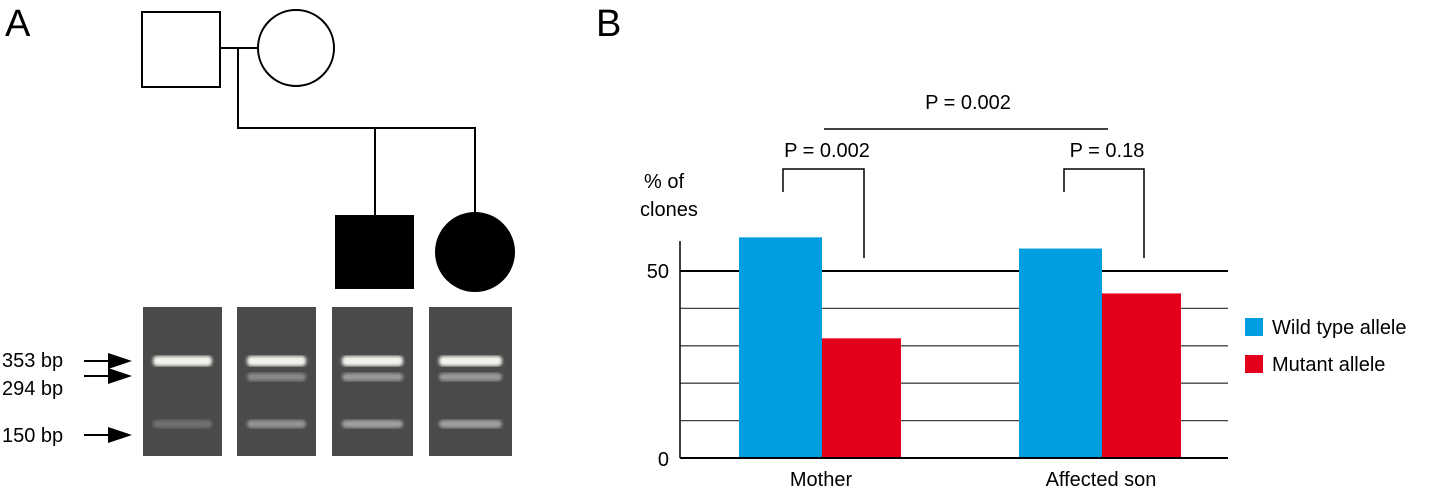  Describe the element at coordinates (356, 131) in the screenshot. I see `descent-line` at that location.